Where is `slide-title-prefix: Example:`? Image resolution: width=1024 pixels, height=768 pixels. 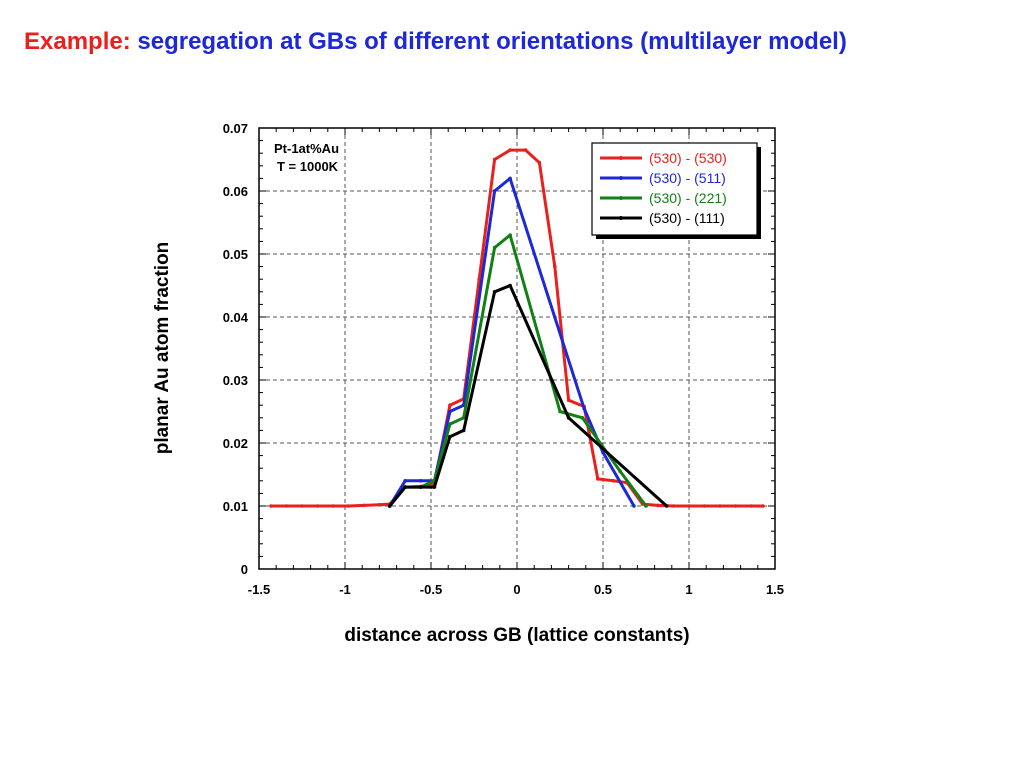 slide-title-prefix: Example: is located at coordinates (77, 41).